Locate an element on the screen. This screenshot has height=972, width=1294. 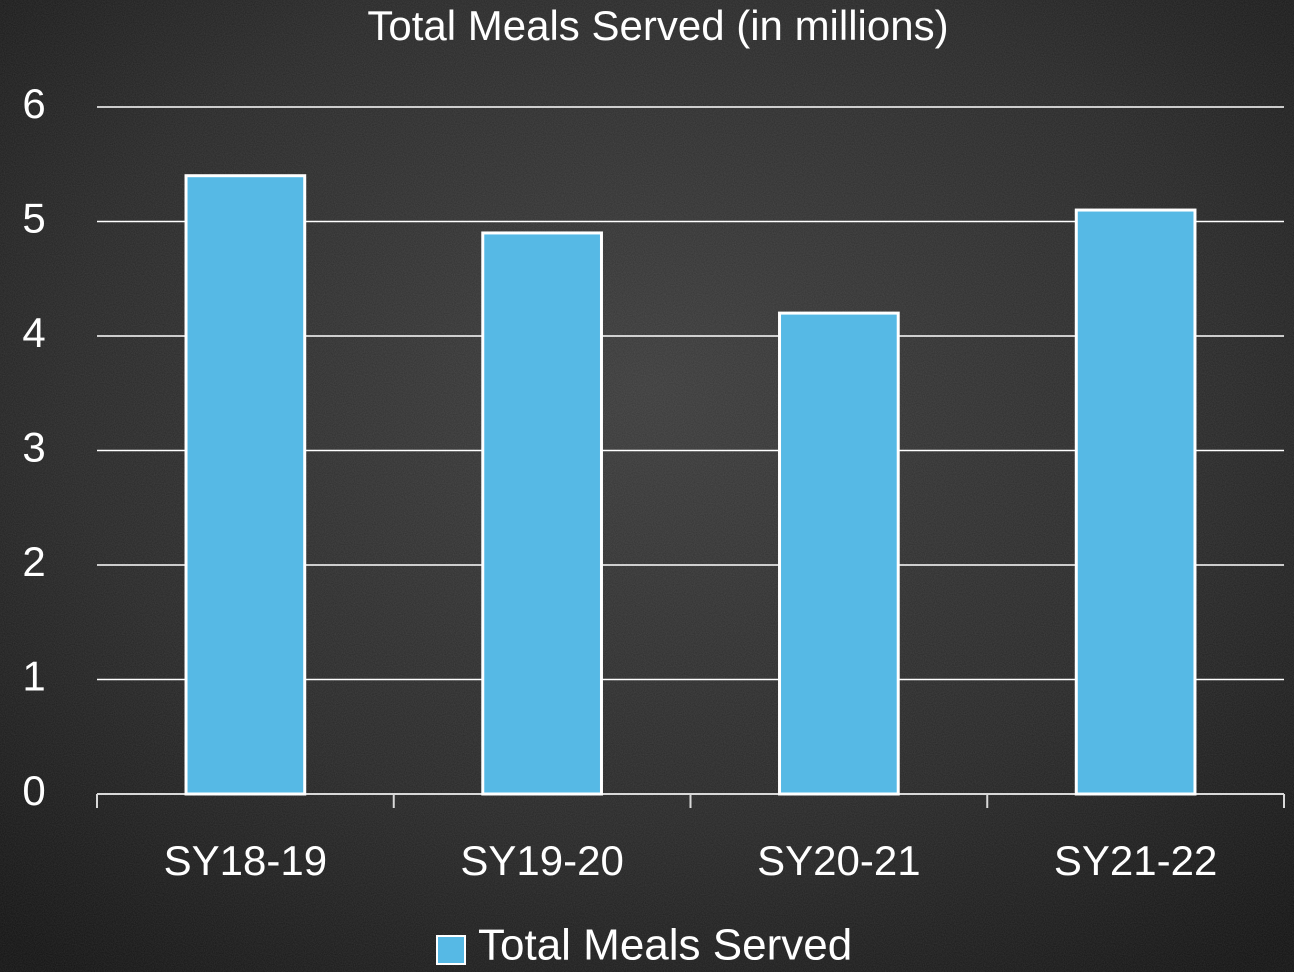
y-tick-label: 5 is located at coordinates (33, 218).